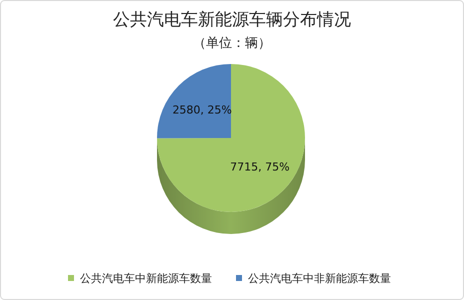 The image size is (464, 300). What do you see at coordinates (319, 278) in the screenshot?
I see `legend-label: 公共汽电车中非新能源车数量` at bounding box center [319, 278].